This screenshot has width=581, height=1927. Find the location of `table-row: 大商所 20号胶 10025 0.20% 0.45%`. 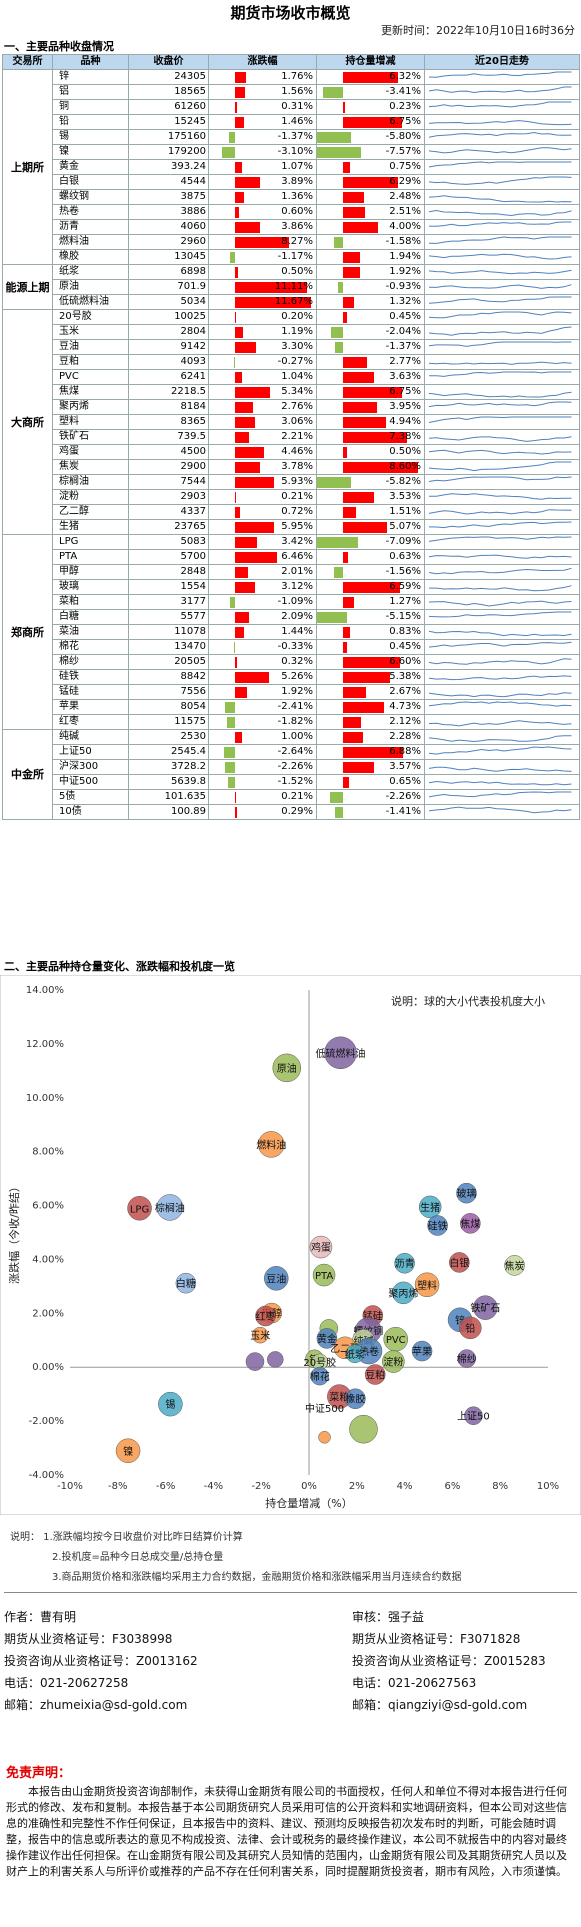

table-row: 大商所 20号胶 10025 0.20% 0.45% is located at coordinates (291, 422).